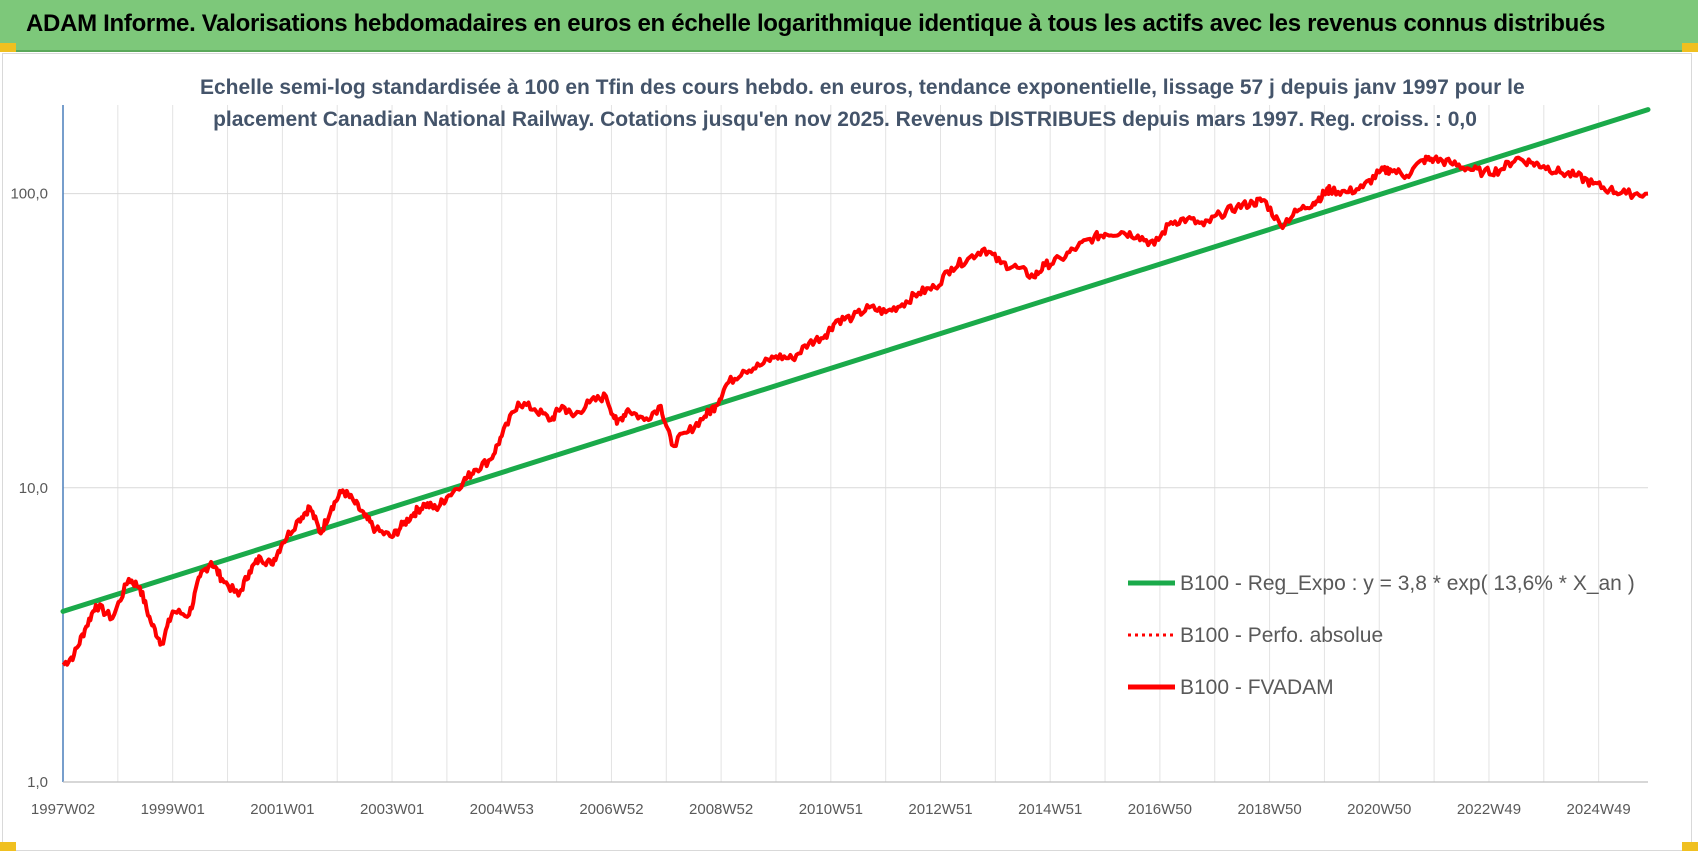 Image resolution: width=1698 pixels, height=855 pixels. What do you see at coordinates (1599, 809) in the screenshot?
I see `x-tick-label: 2024W49` at bounding box center [1599, 809].